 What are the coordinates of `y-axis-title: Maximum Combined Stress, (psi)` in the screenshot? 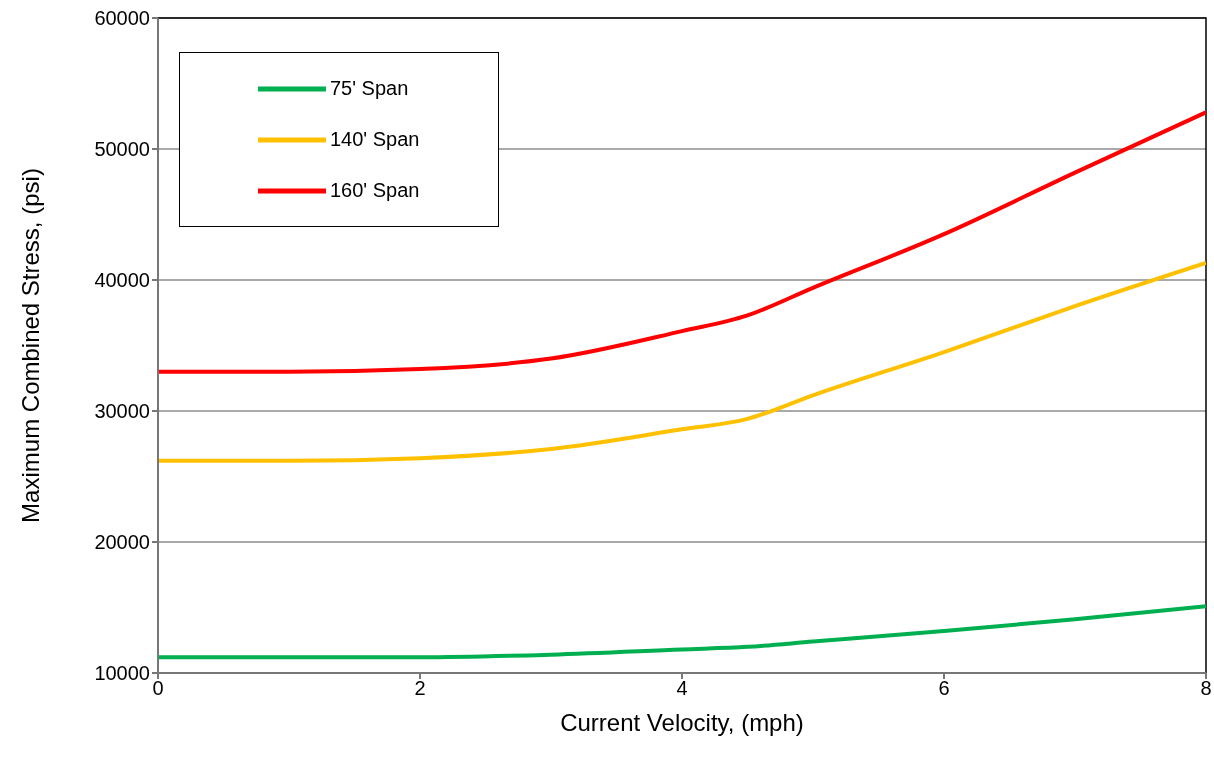 It's located at (30, 345).